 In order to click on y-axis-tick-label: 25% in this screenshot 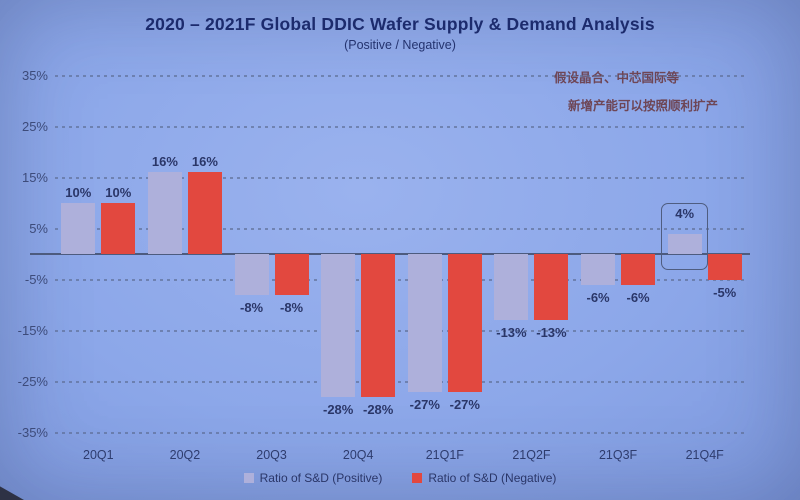, I will do `click(34, 126)`.